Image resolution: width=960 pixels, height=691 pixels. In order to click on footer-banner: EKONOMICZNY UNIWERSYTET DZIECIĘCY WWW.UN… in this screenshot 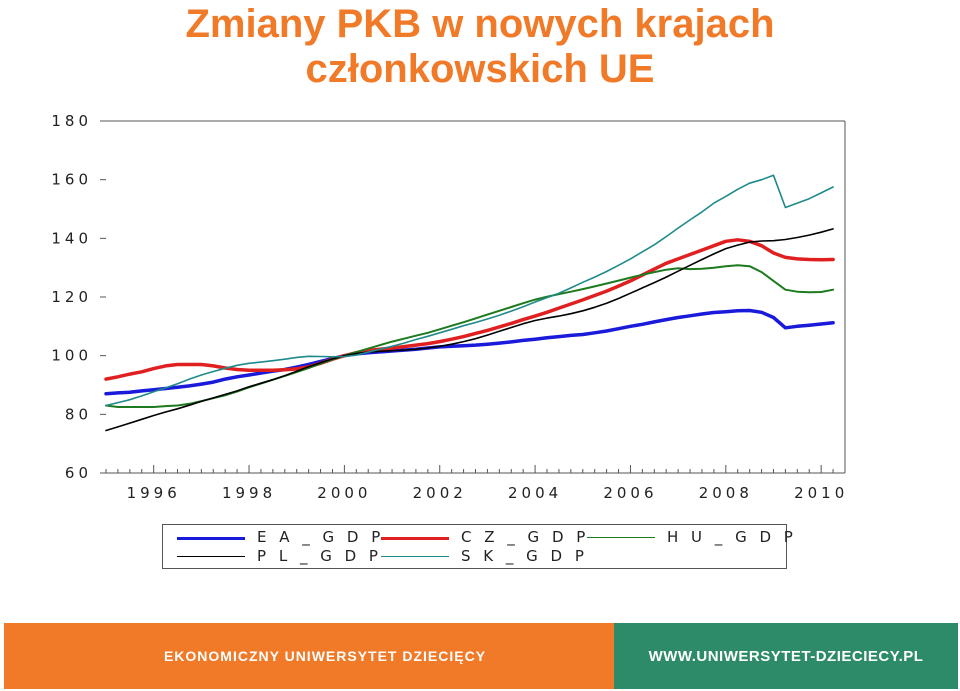, I will do `click(481, 656)`.